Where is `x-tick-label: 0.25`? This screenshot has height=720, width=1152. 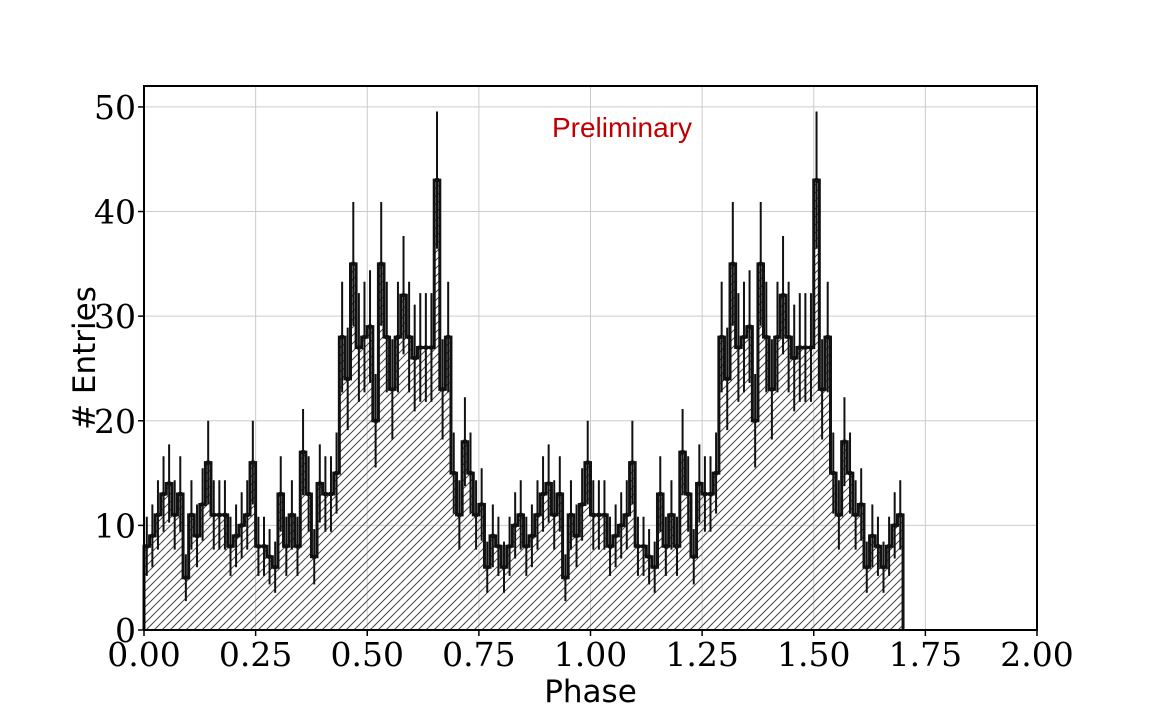 x-tick-label: 0.25 is located at coordinates (255, 654).